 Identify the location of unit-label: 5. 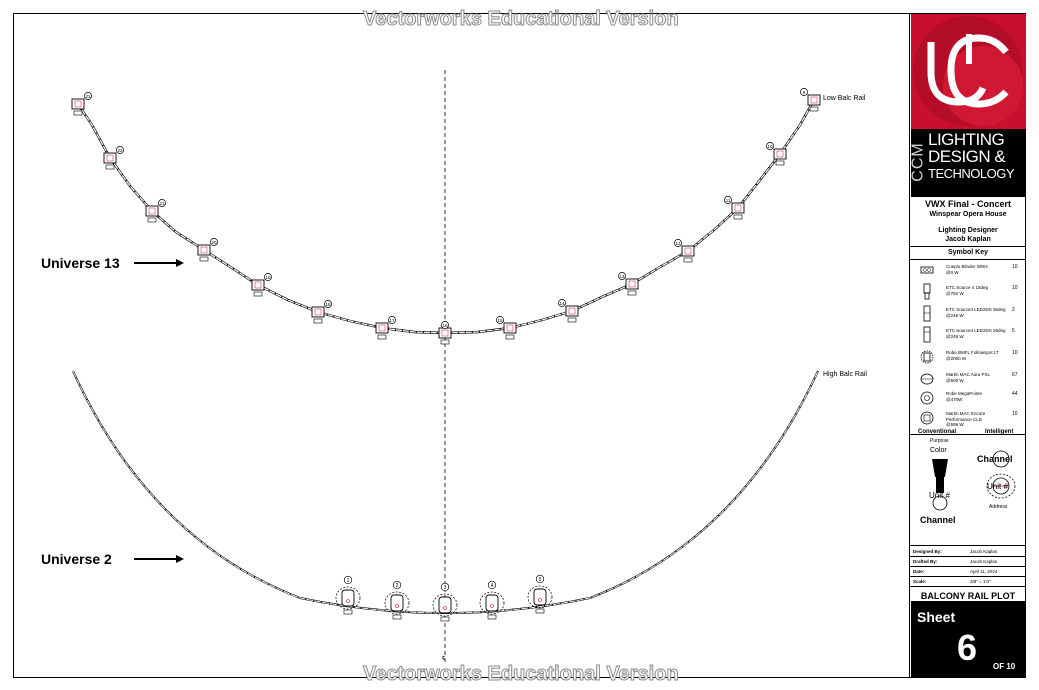
(540, 580).